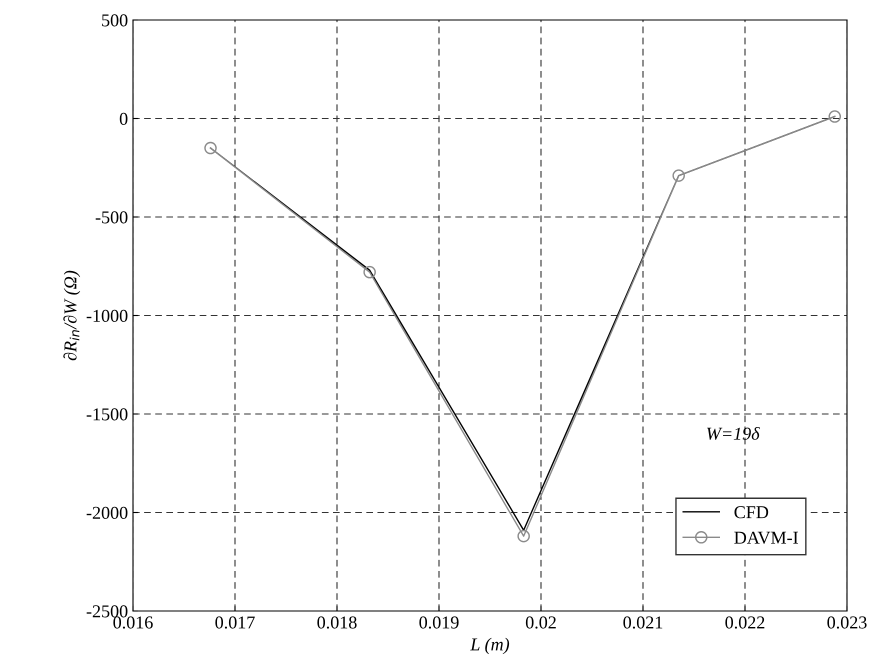  Describe the element at coordinates (115, 20) in the screenshot. I see `y-tick-label: 500` at that location.